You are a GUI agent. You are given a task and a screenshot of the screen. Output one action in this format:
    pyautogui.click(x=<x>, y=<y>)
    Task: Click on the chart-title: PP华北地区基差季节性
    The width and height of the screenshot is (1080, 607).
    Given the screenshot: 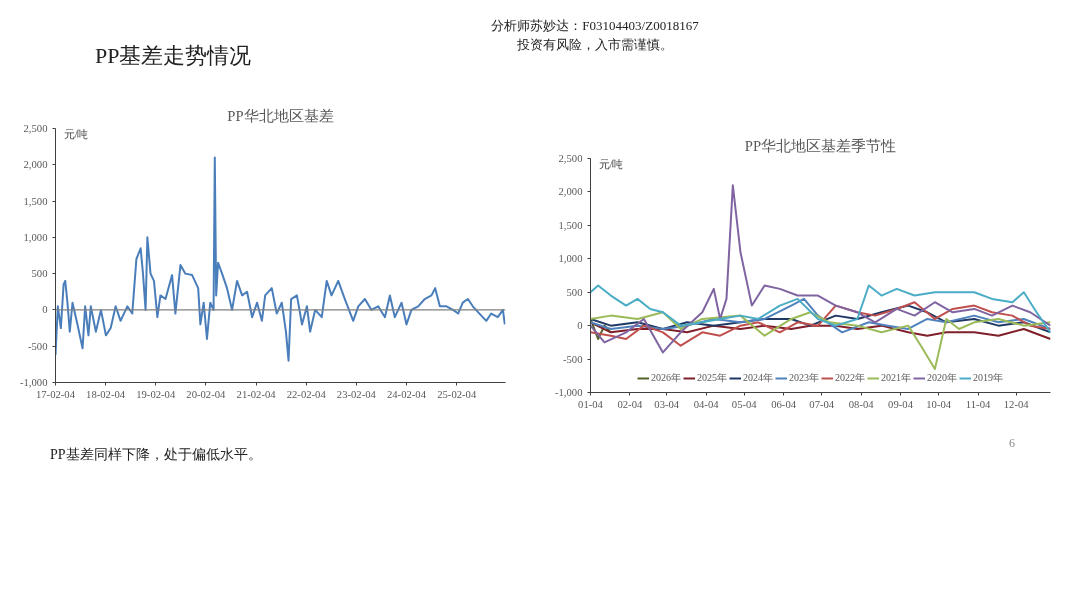 What is the action you would take?
    pyautogui.click(x=820, y=145)
    